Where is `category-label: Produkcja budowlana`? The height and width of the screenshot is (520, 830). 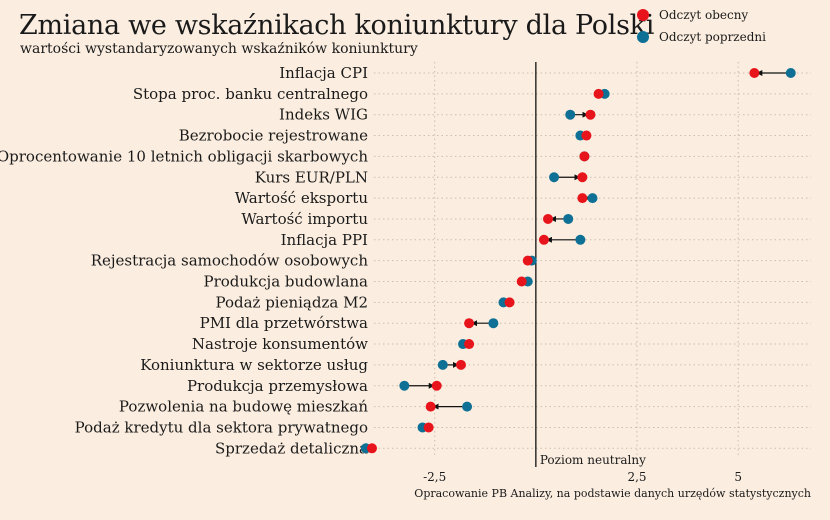 category-label: Produkcja budowlana is located at coordinates (286, 282).